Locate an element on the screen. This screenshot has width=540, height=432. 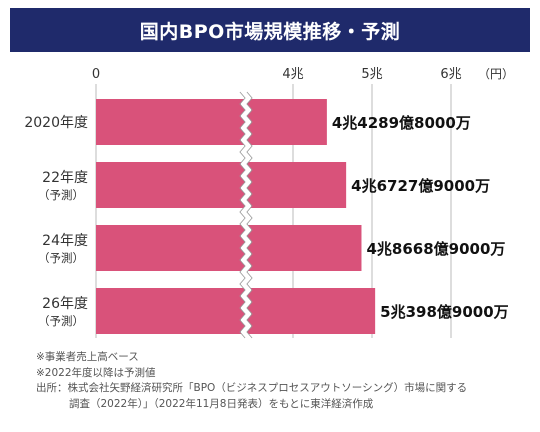
category-label: 2020年度 is located at coordinates (56, 123).